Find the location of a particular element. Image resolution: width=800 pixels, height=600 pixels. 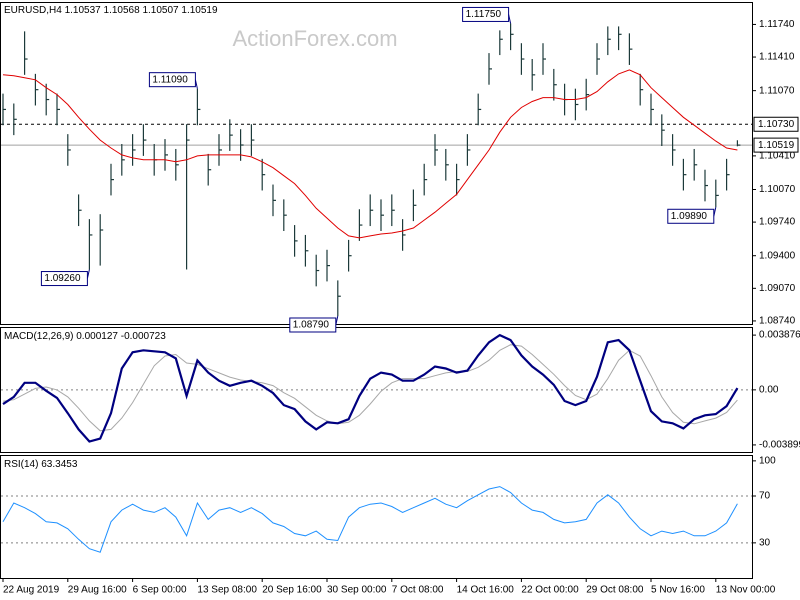

x-tick-label: 30 Sep 00:00 is located at coordinates (357, 590).